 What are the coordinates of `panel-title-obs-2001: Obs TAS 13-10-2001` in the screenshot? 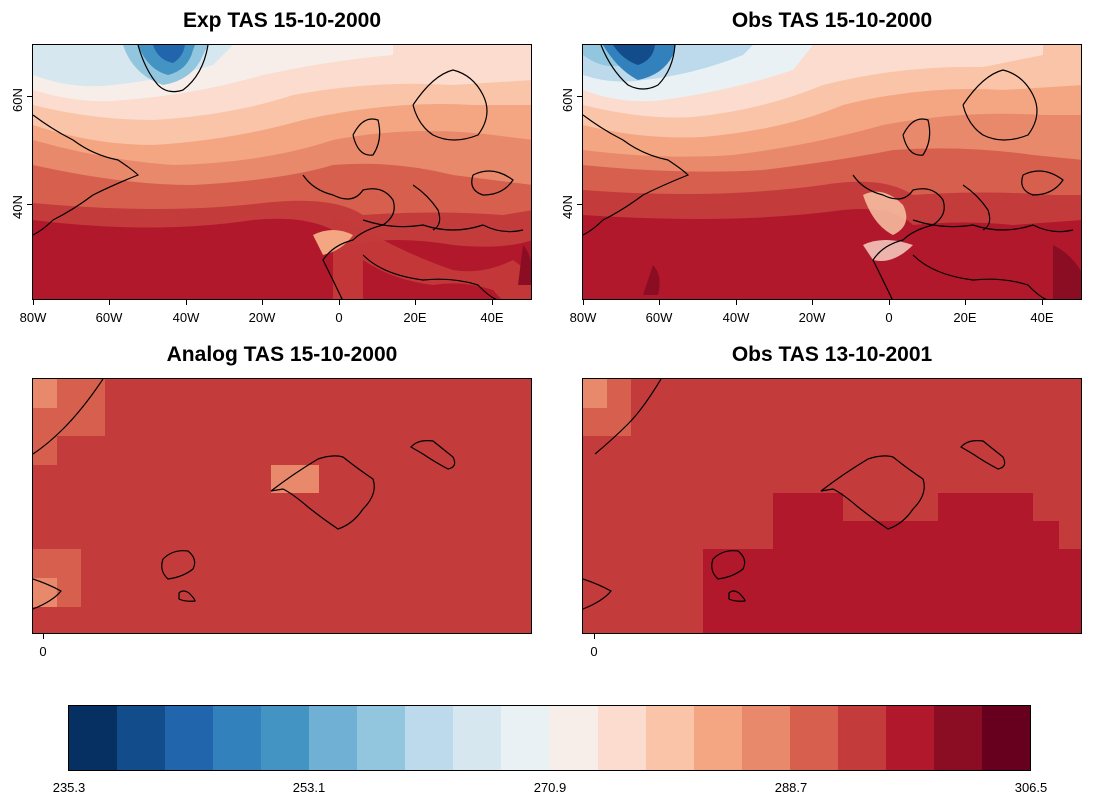 It's located at (832, 354).